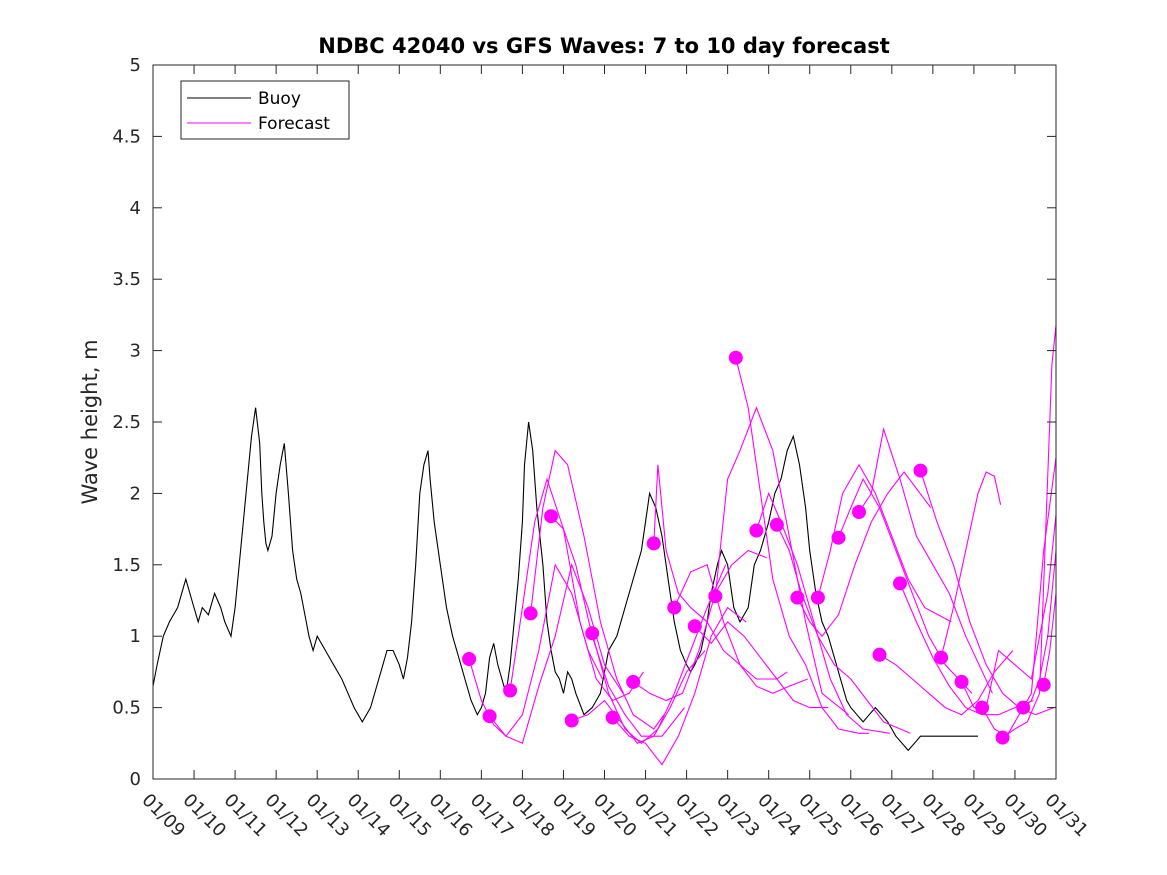 This screenshot has width=1167, height=875. I want to click on legend-box, so click(265, 110).